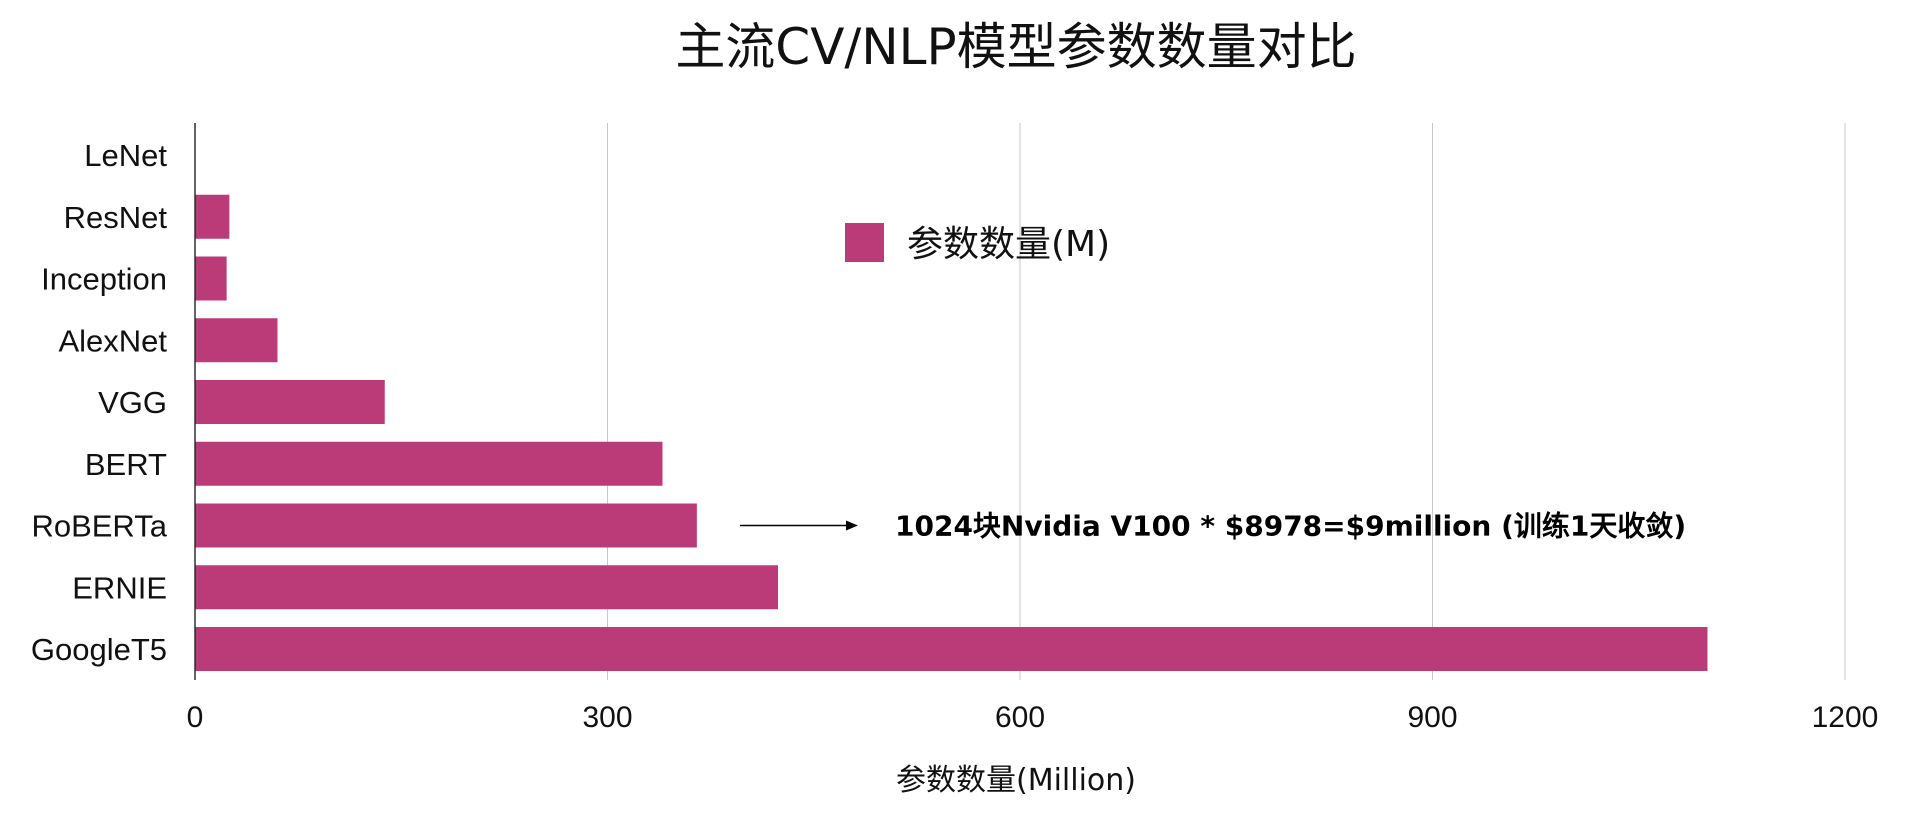 The height and width of the screenshot is (823, 1905). Describe the element at coordinates (195, 717) in the screenshot. I see `x-tick-label: 0` at that location.